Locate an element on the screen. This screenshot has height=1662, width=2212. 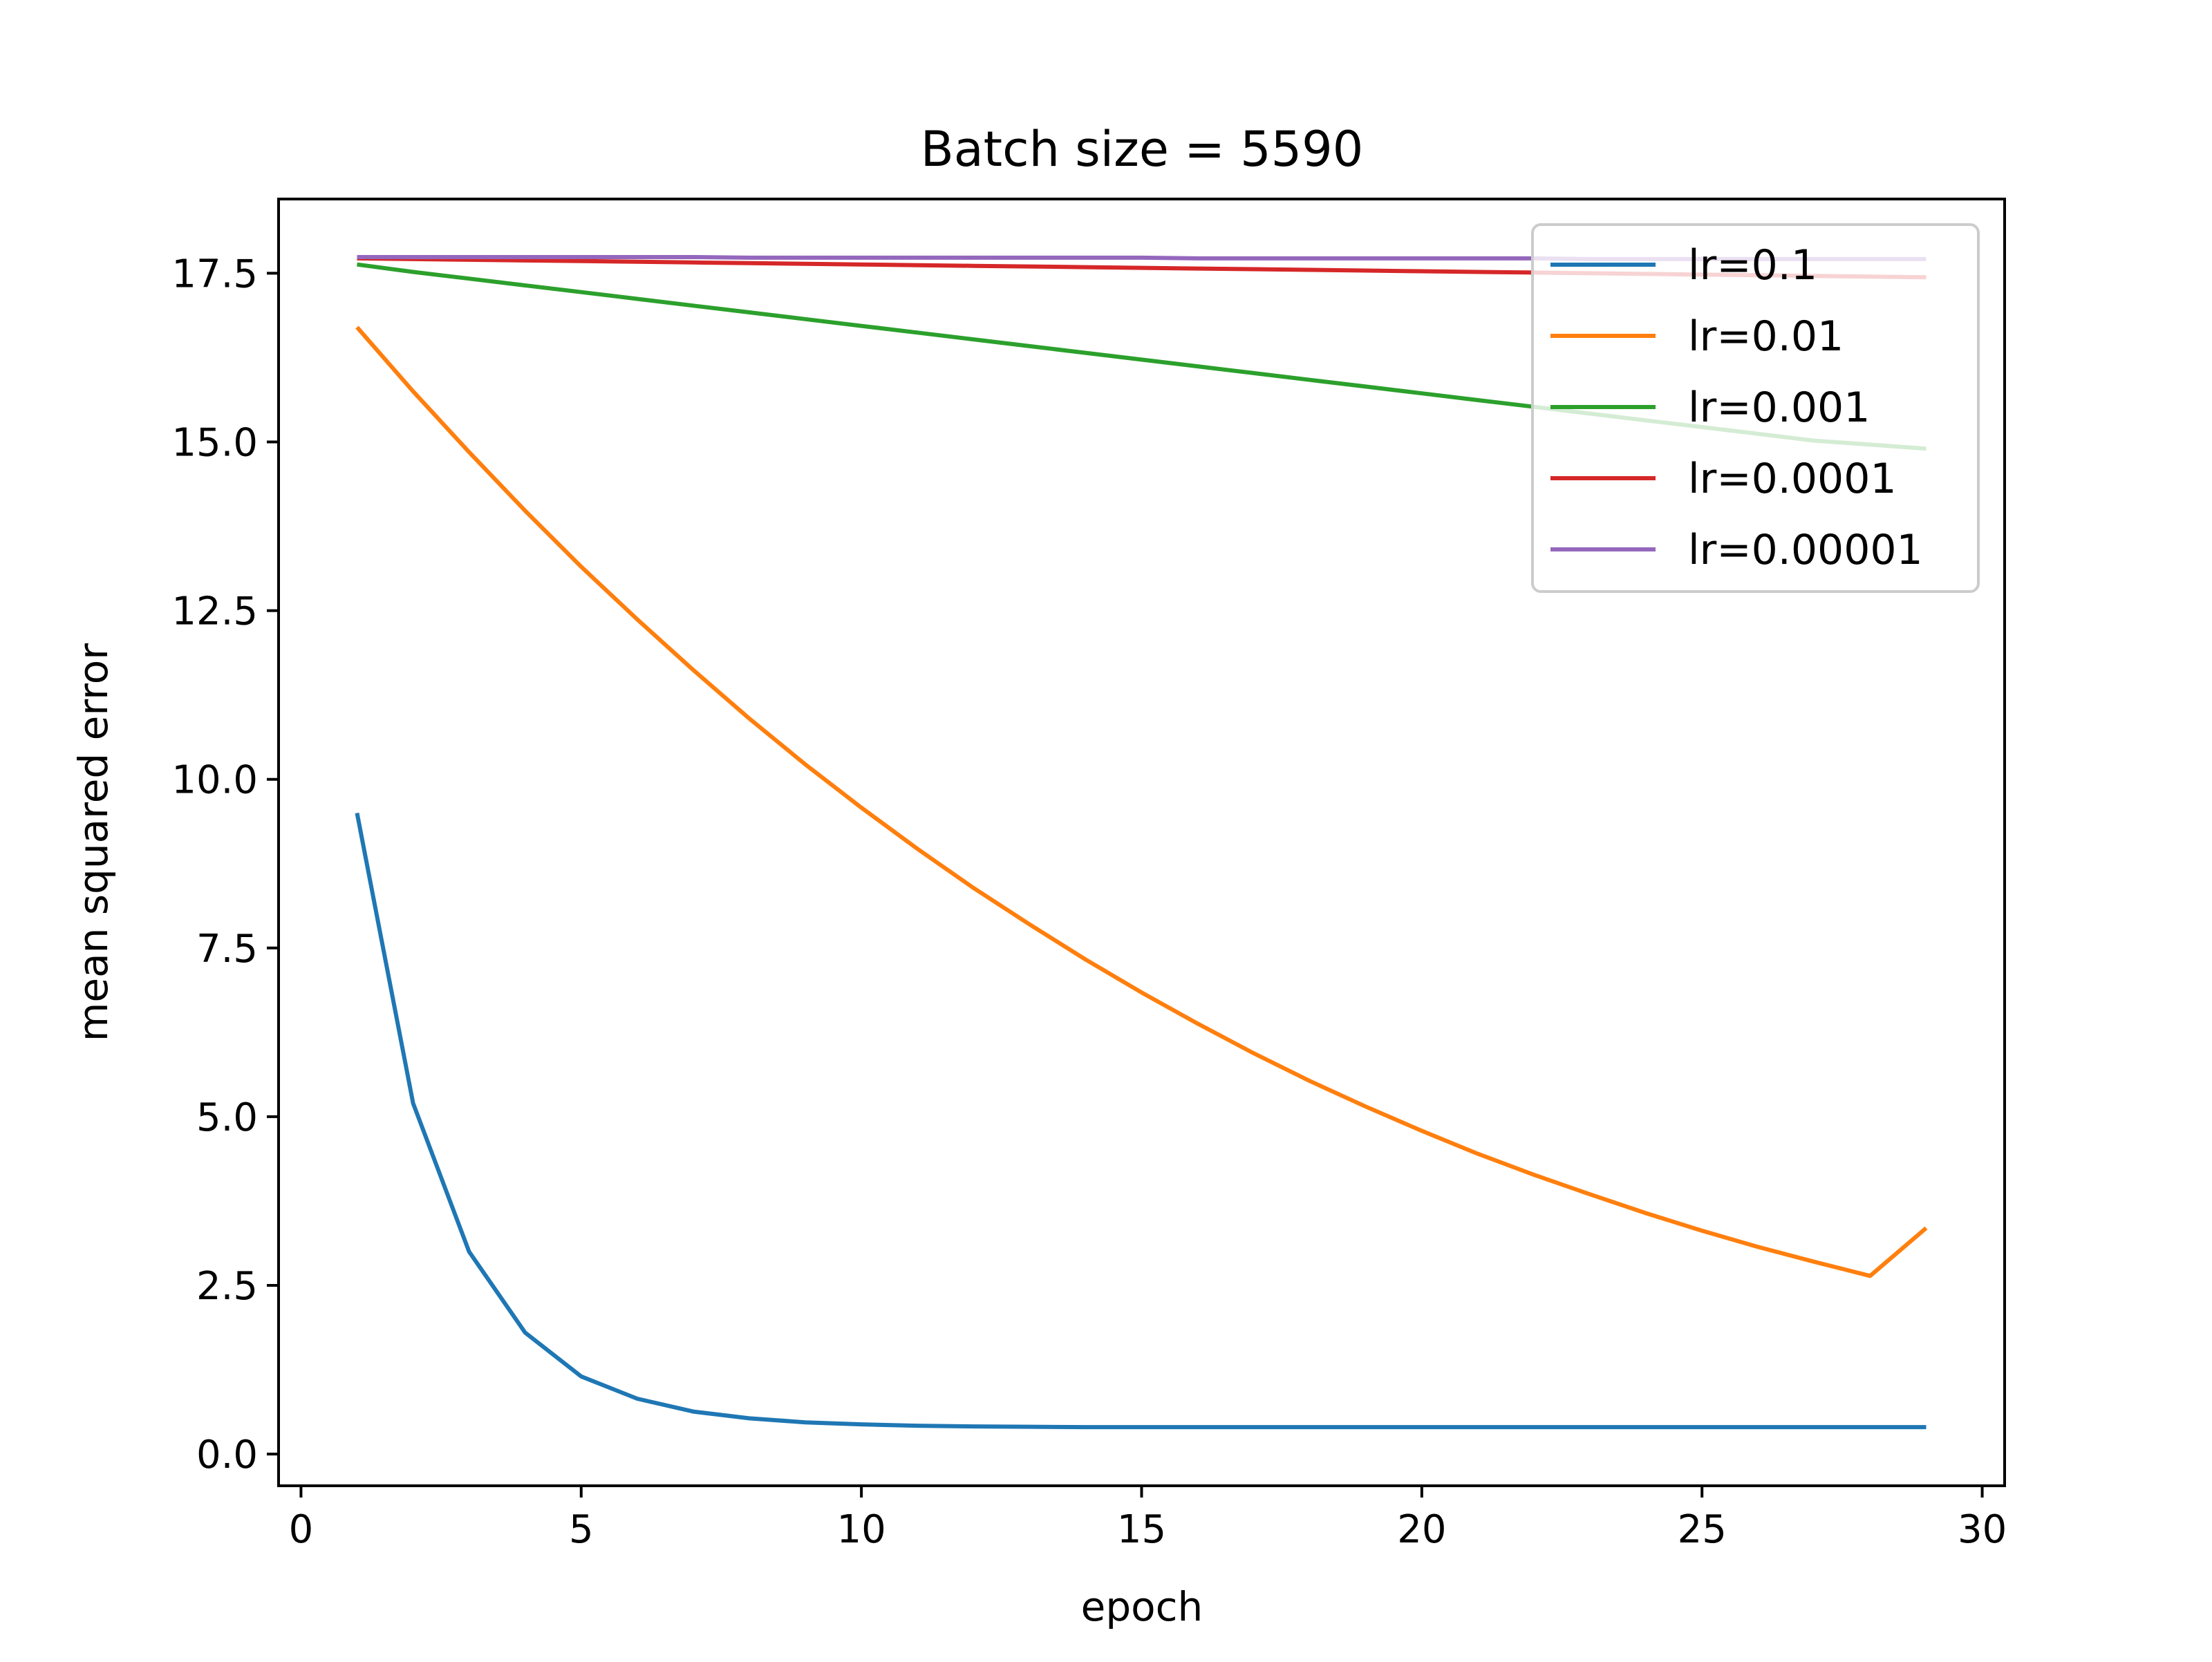
y-axis-label: mean squared error is located at coordinates (94, 842).